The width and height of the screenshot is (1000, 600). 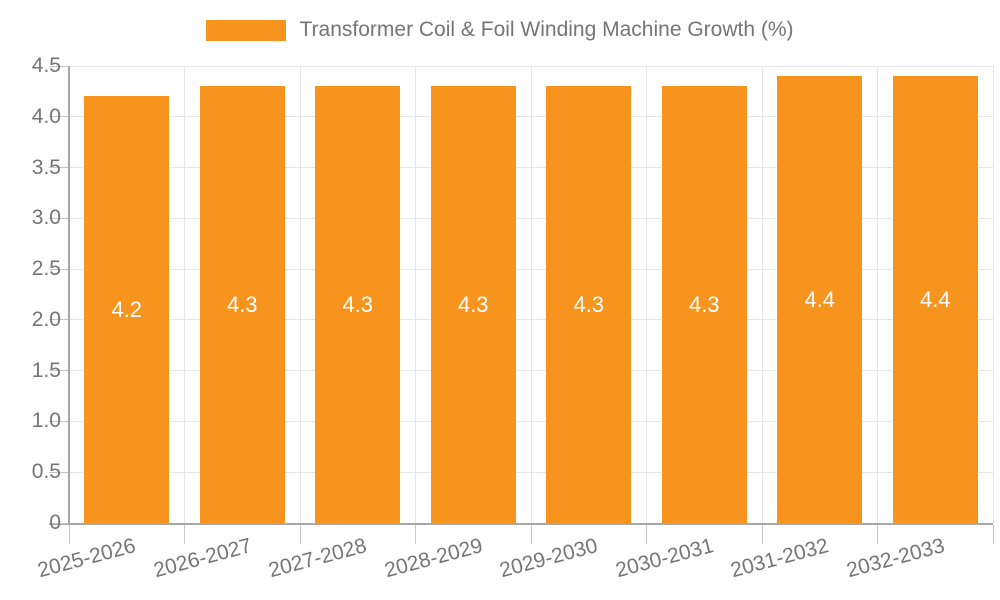 I want to click on y-tick-label: 0, so click(x=55, y=522).